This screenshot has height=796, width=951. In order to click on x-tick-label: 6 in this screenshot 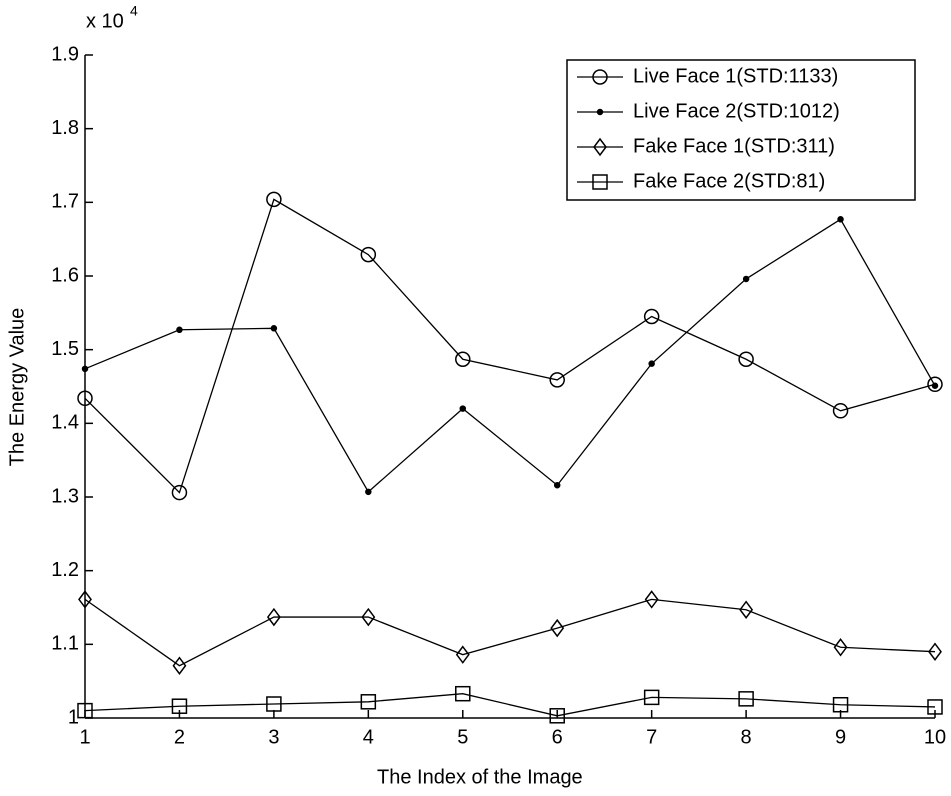, I will do `click(557, 737)`.